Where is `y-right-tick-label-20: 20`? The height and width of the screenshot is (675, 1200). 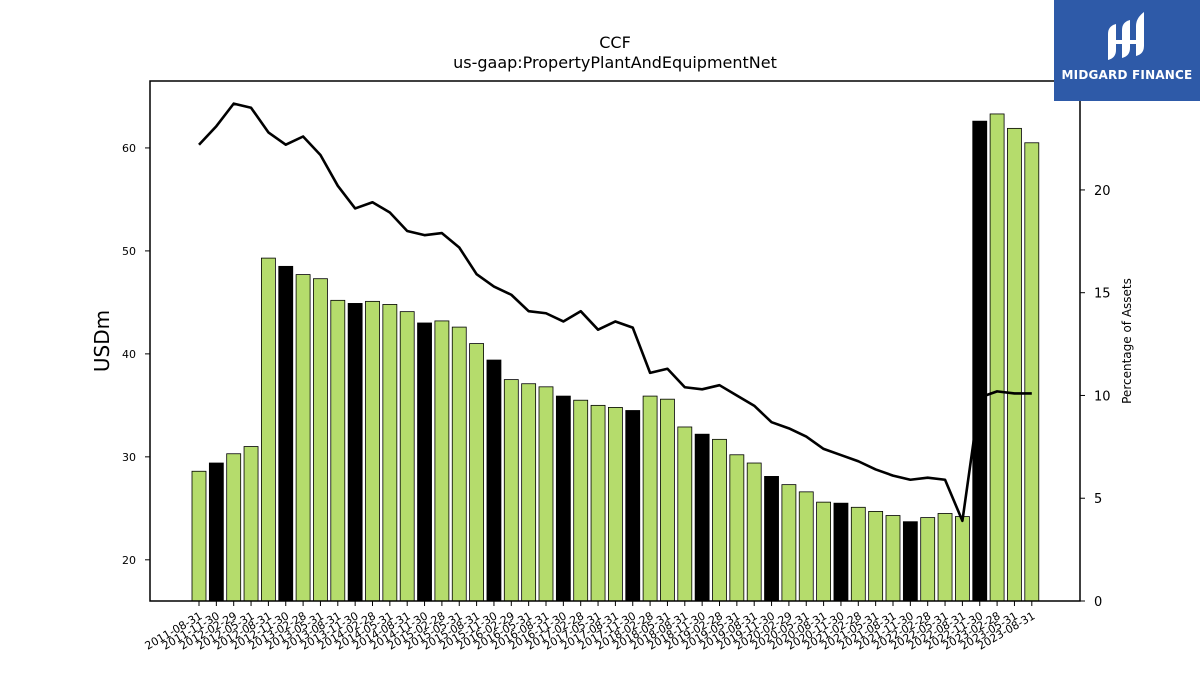 y-right-tick-label-20: 20 is located at coordinates (1102, 191).